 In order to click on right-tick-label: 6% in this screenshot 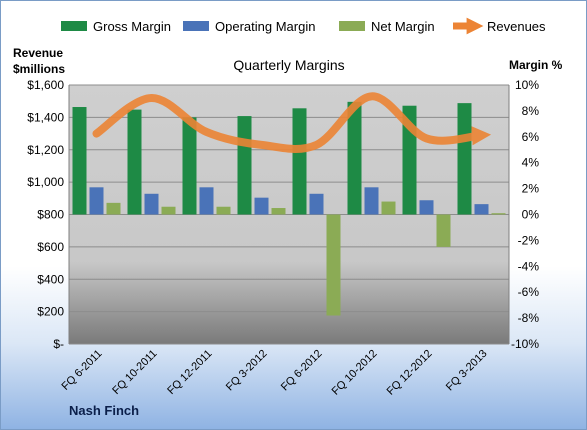, I will do `click(531, 137)`.